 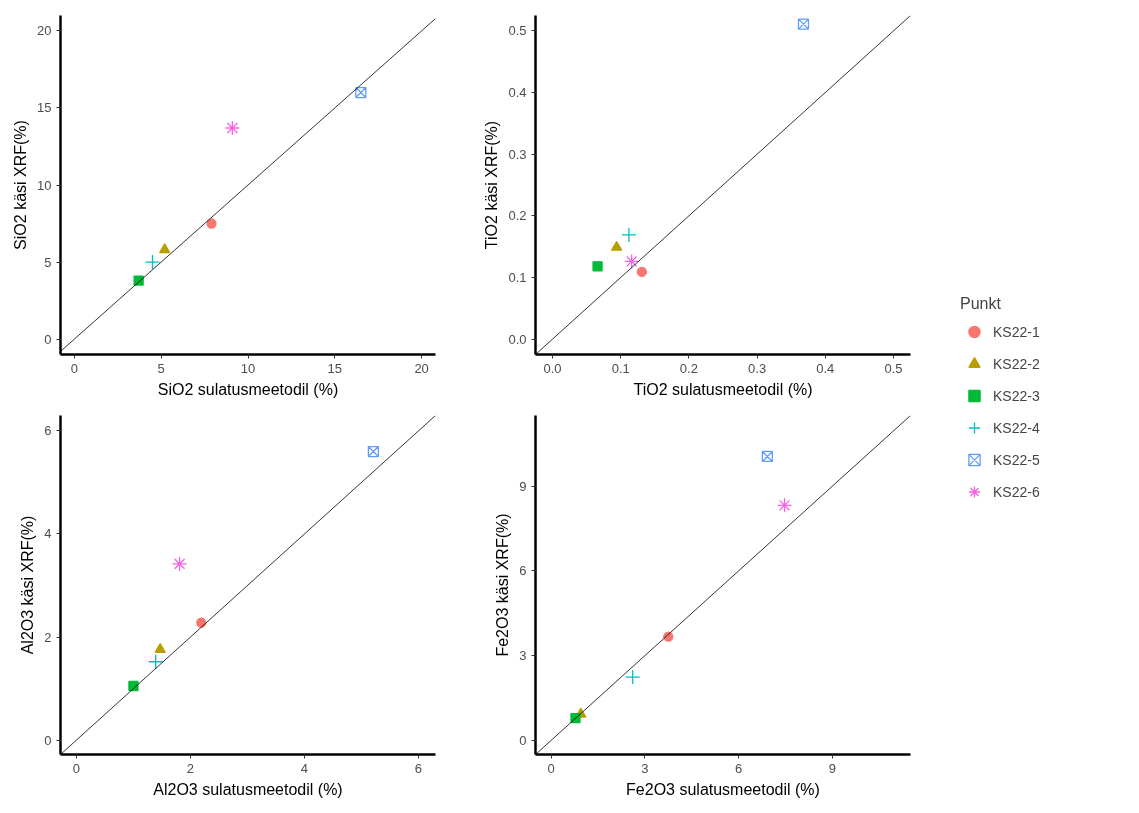 I want to click on y-axis-title: TiO2 käsi XRF(%), so click(x=492, y=185).